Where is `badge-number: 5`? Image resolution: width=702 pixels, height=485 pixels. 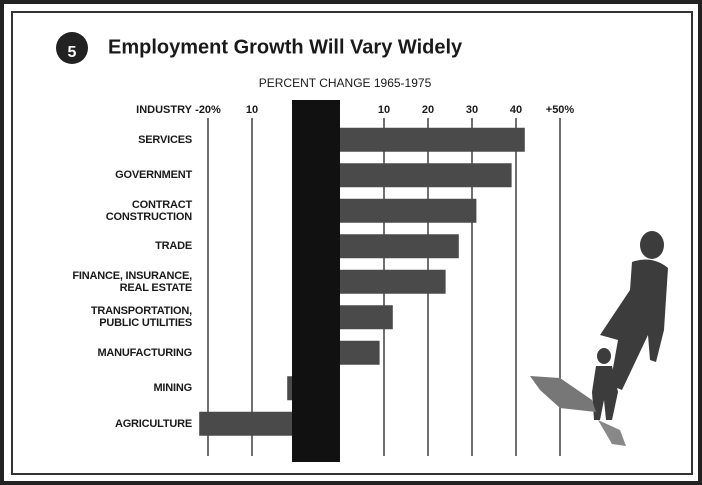 badge-number: 5 is located at coordinates (72, 52).